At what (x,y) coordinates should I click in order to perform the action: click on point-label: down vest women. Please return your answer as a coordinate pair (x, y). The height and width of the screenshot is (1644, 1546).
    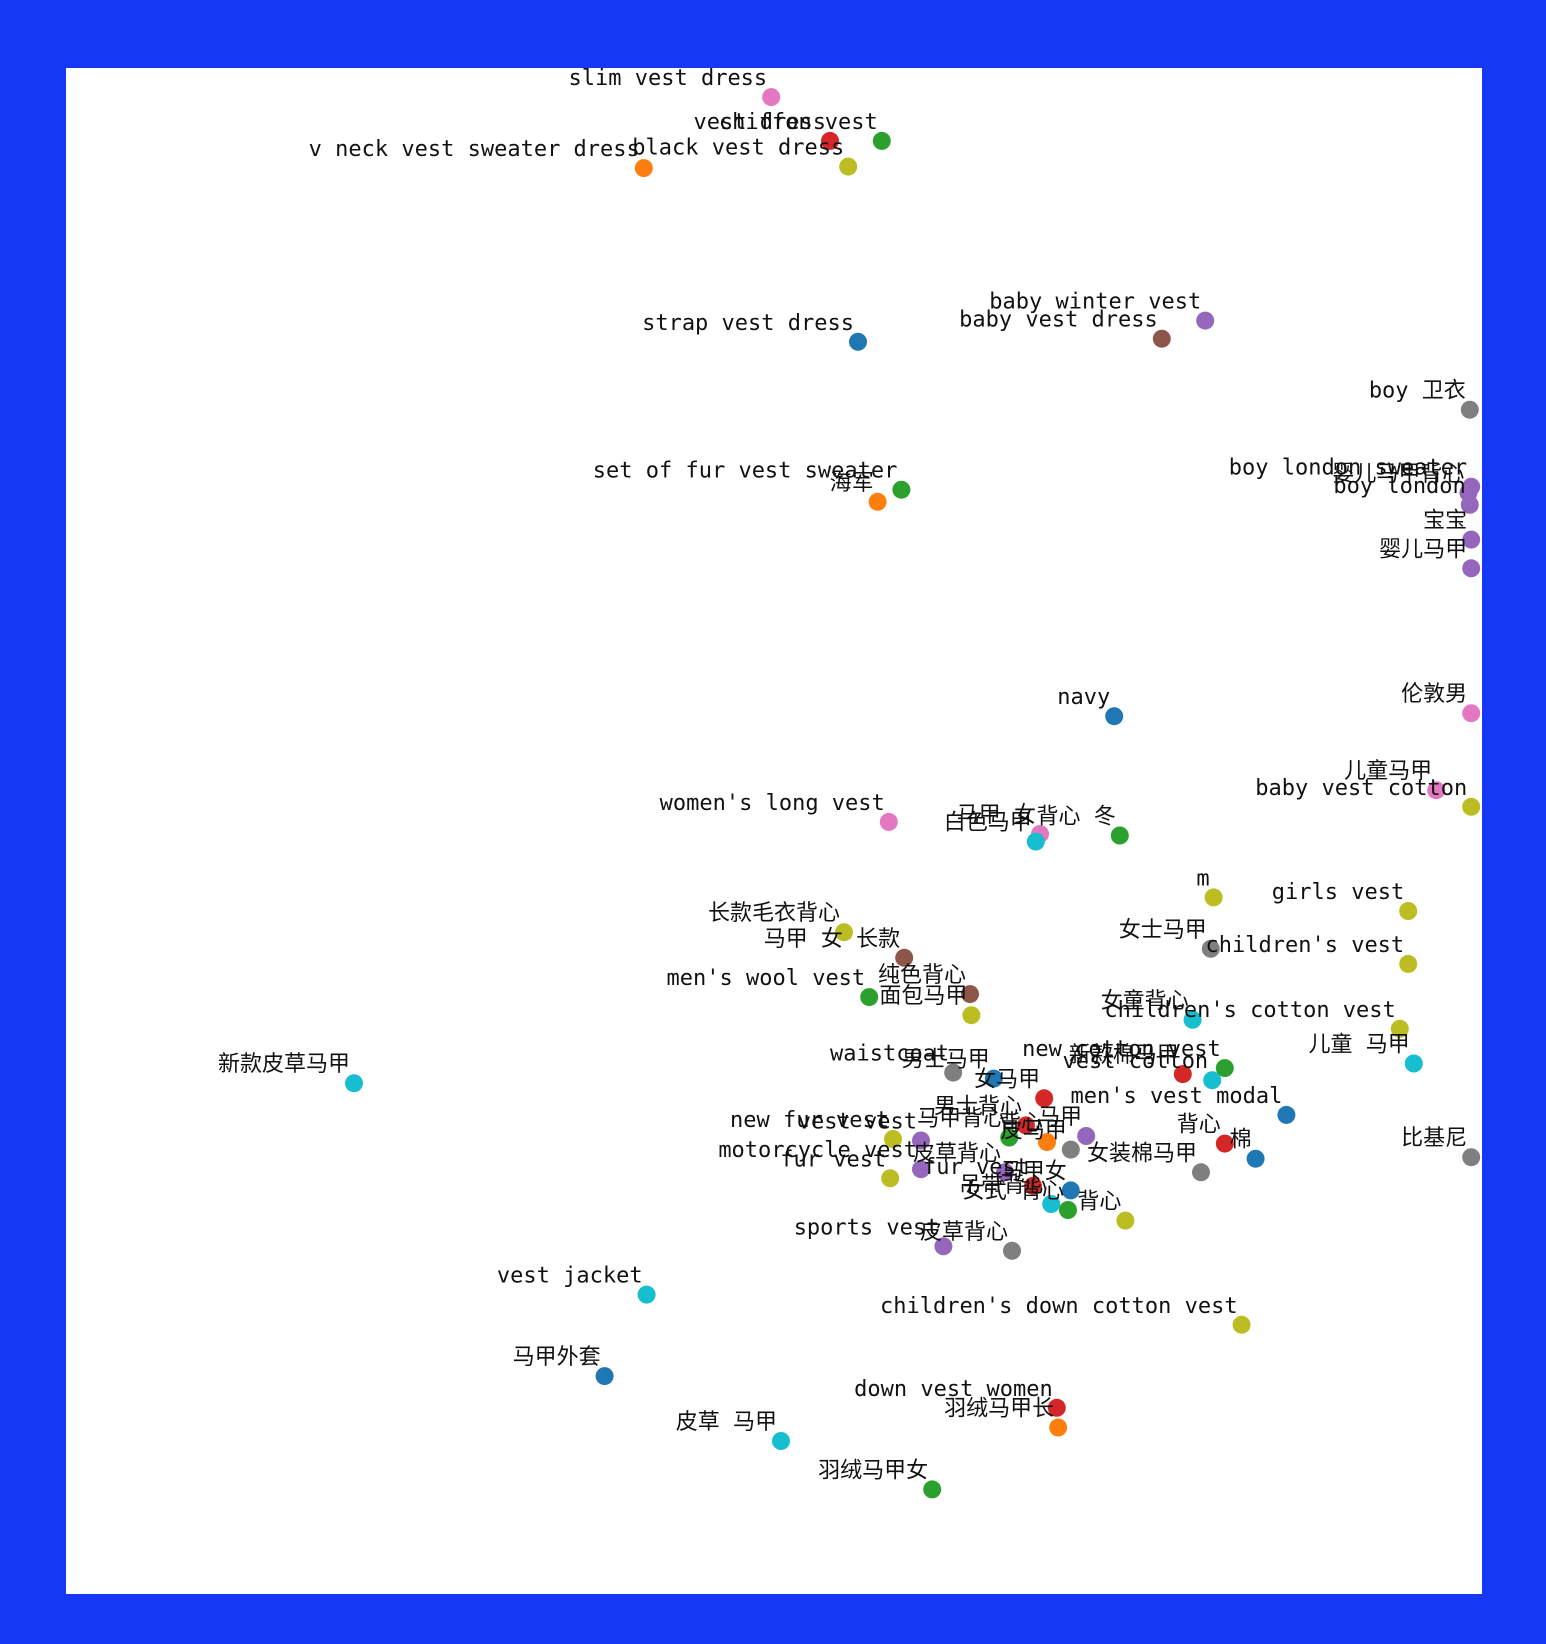
    Looking at the image, I should click on (953, 1389).